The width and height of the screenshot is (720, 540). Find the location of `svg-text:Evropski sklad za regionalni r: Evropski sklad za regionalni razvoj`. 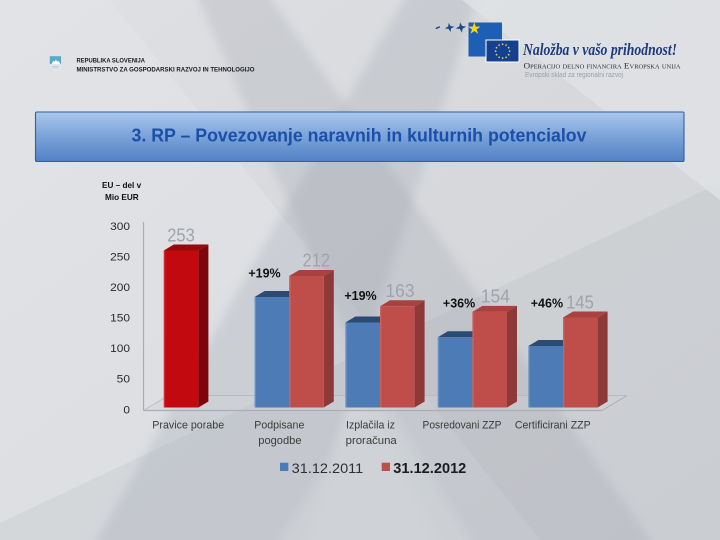

svg-text:Evropski sklad za regionalni r: Evropski sklad za regionalni razvoj is located at coordinates (574, 74).